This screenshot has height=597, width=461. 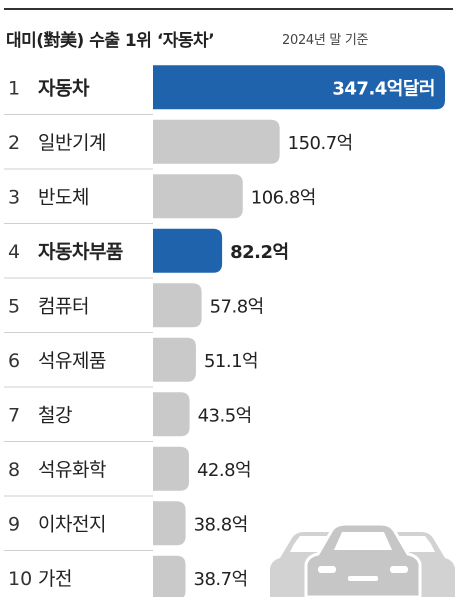 I want to click on category-label: 석유제품, so click(x=72, y=361).